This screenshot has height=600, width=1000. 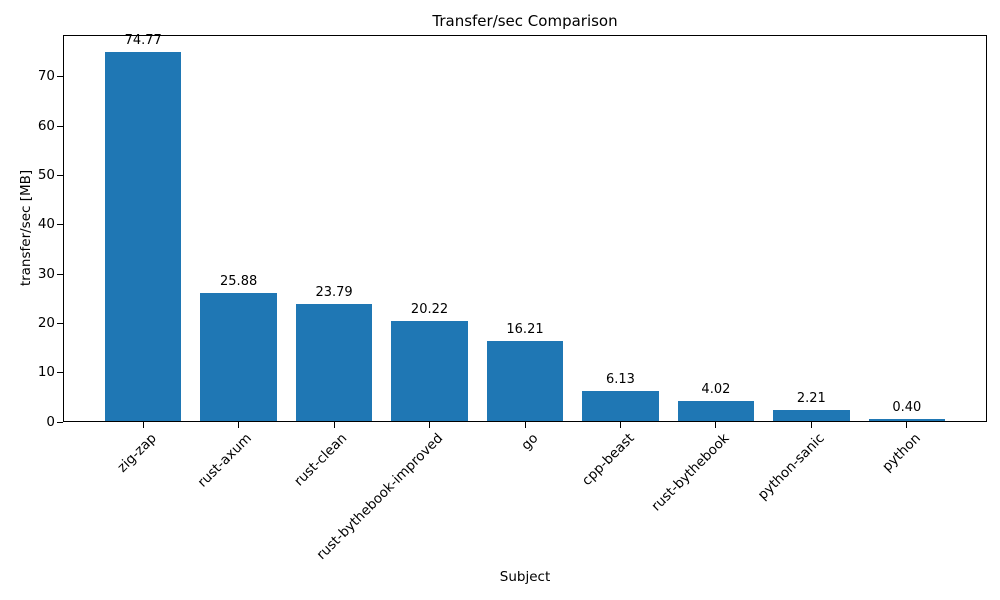 What do you see at coordinates (143, 236) in the screenshot?
I see `bar-zig-zap` at bounding box center [143, 236].